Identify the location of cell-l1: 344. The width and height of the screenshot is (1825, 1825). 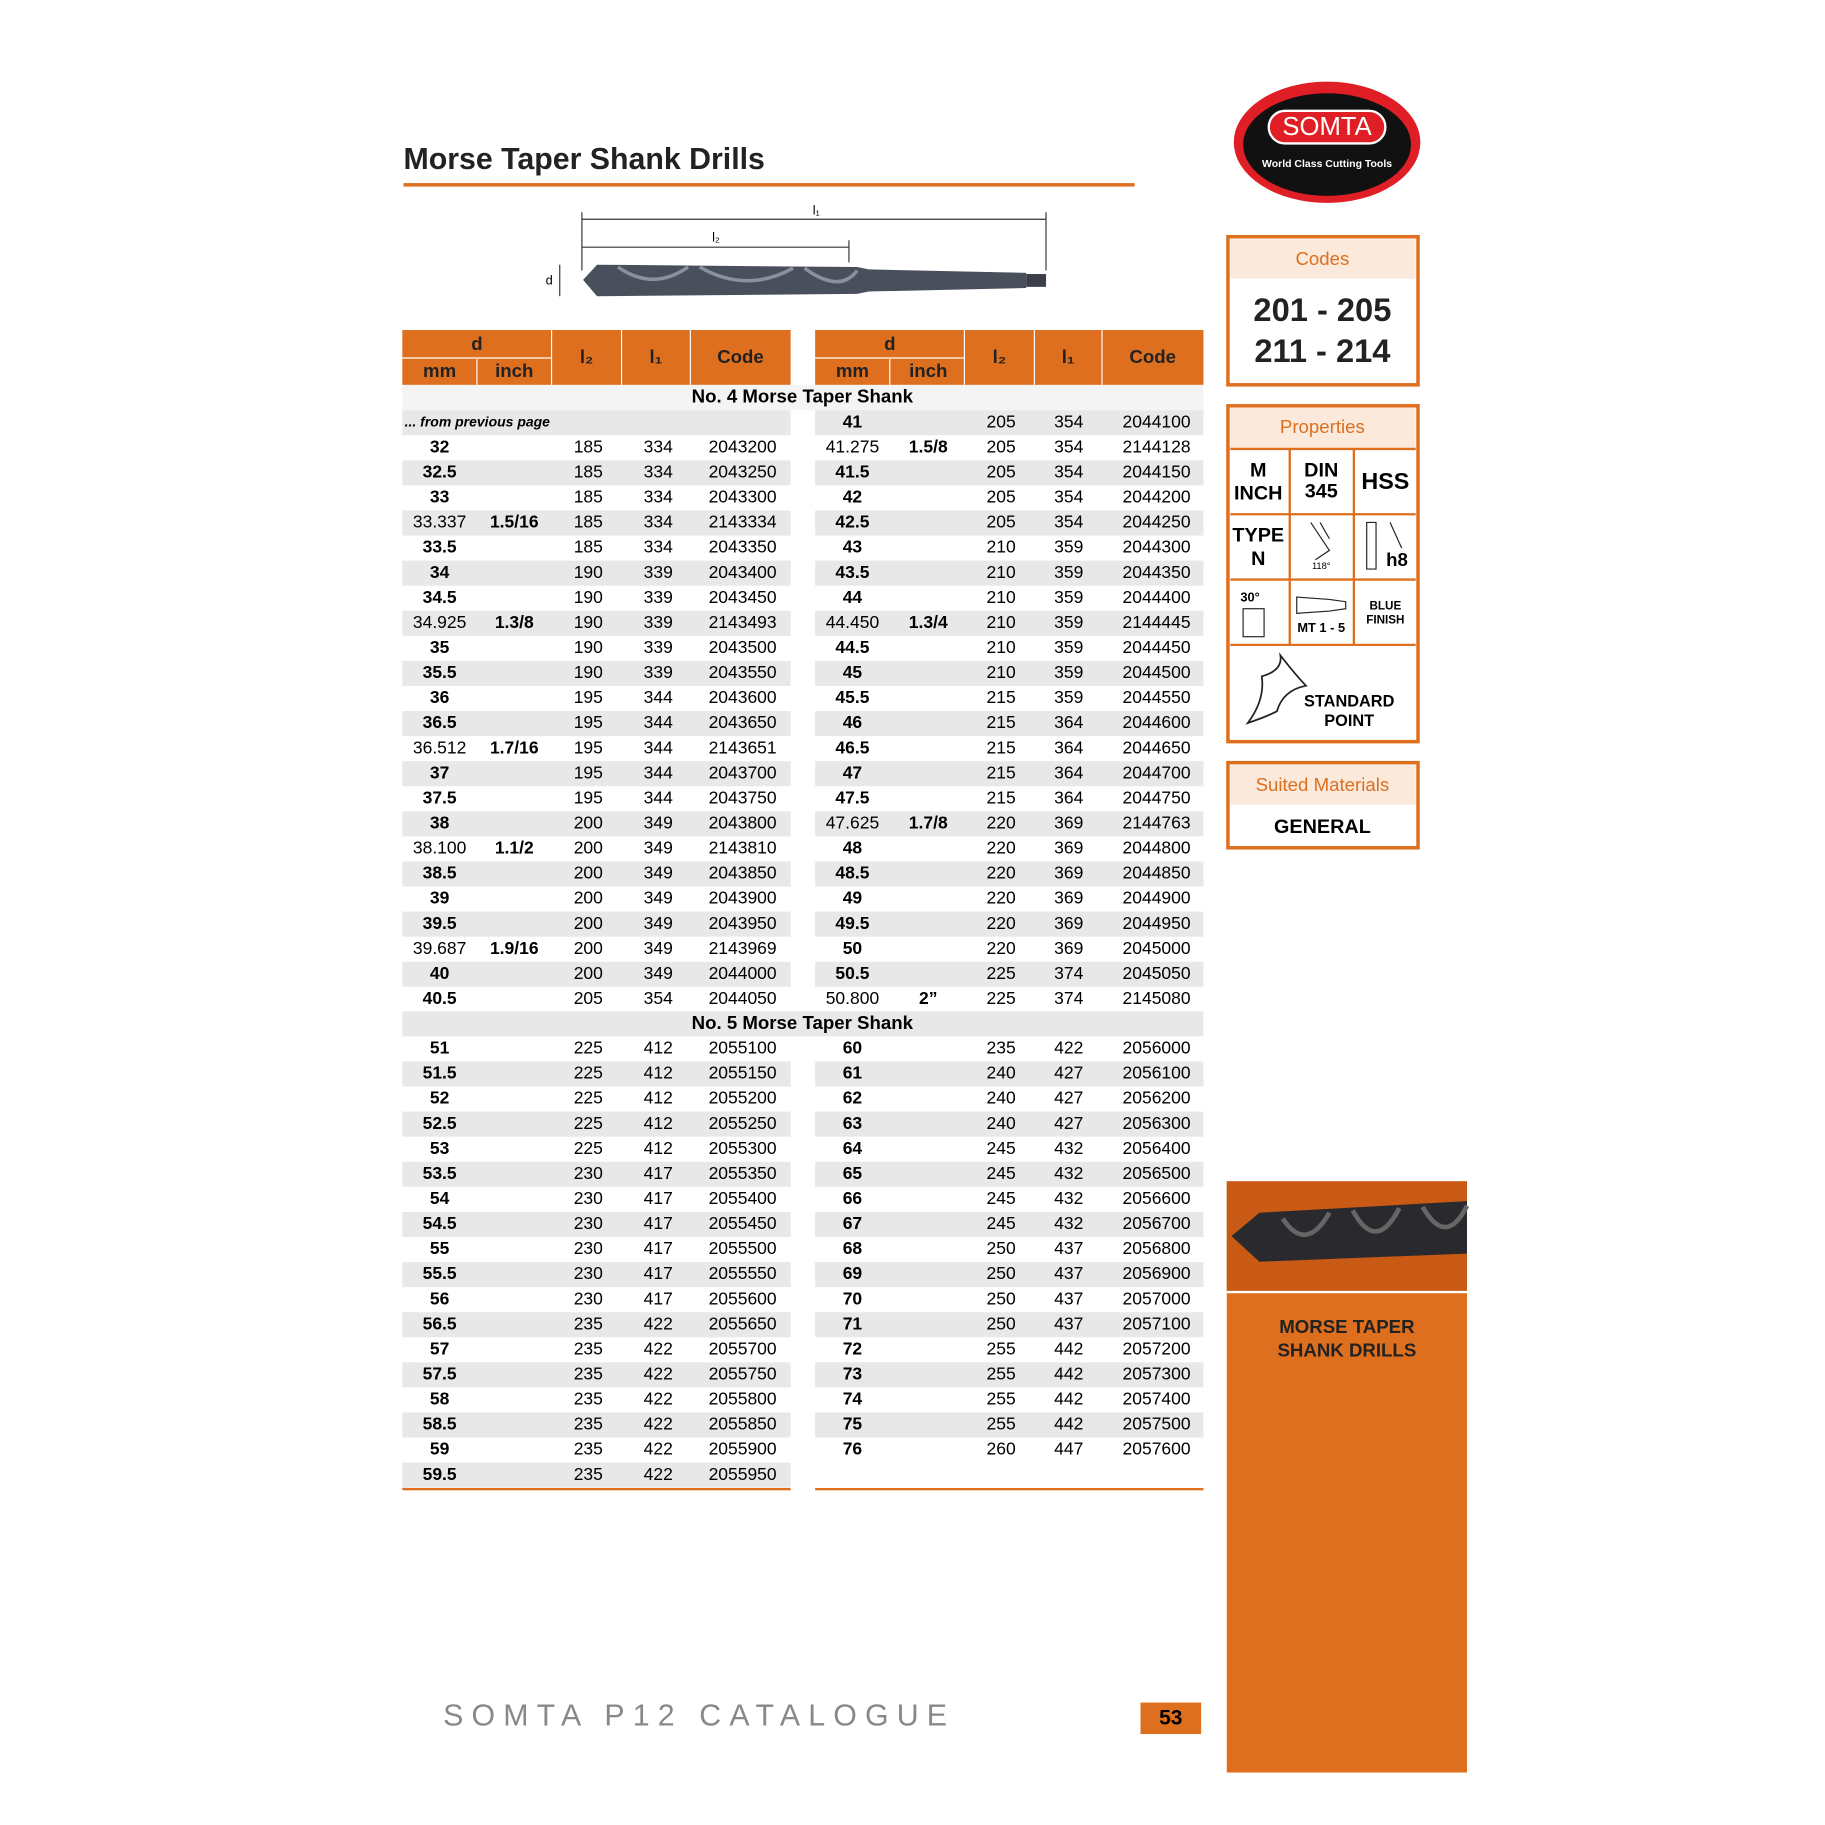
(658, 797).